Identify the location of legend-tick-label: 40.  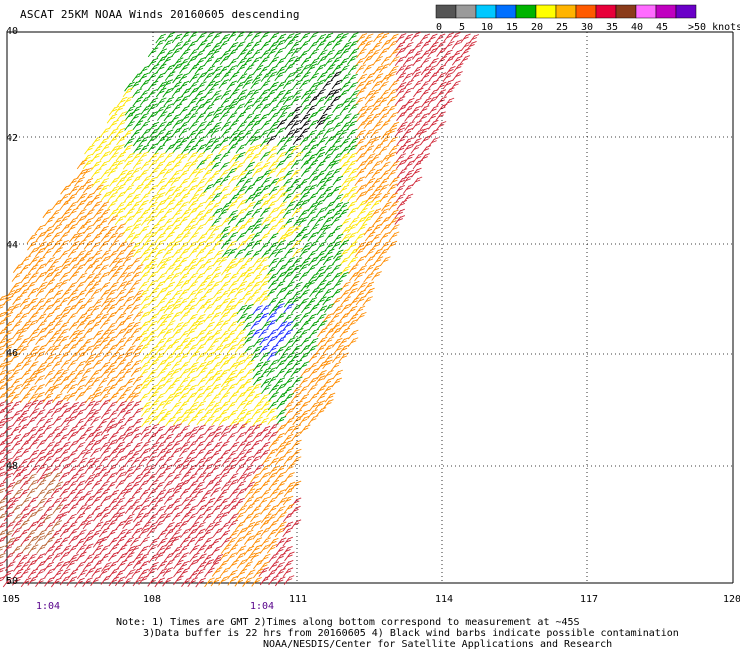
(637, 27).